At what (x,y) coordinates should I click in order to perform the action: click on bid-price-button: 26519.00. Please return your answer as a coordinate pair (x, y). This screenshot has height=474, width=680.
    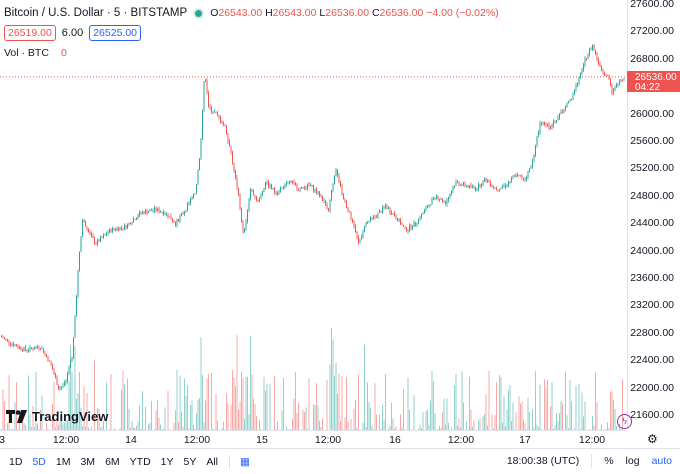
    Looking at the image, I should click on (30, 33).